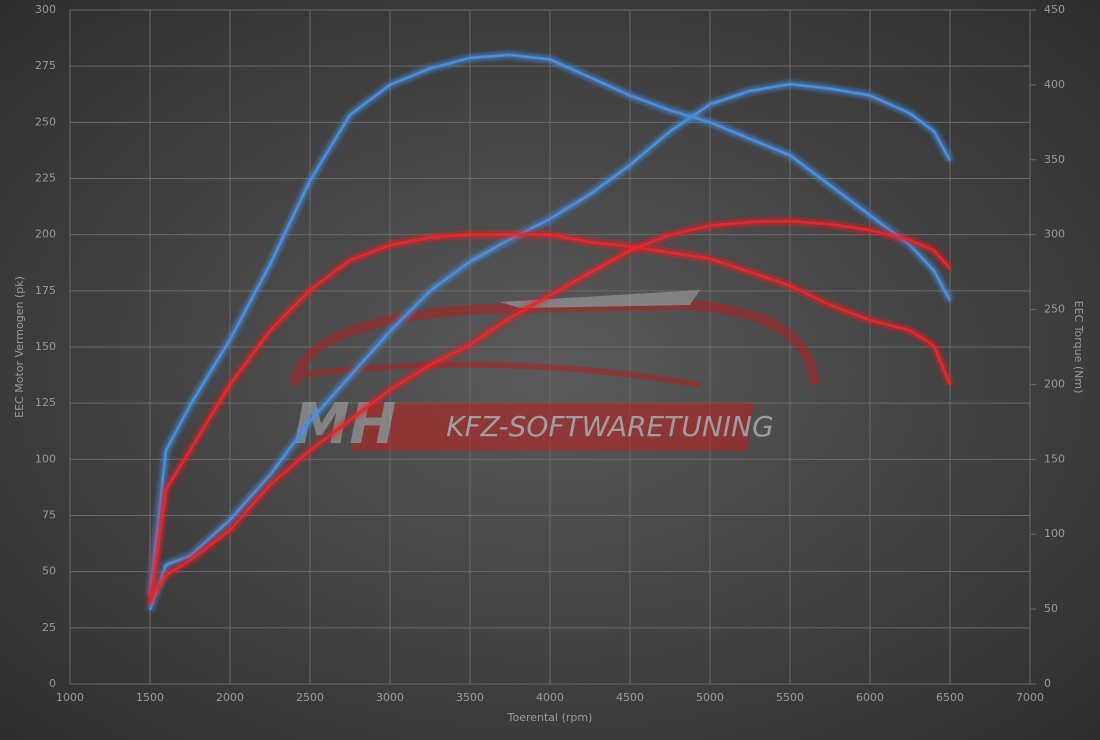 Image resolution: width=1100 pixels, height=740 pixels. I want to click on x-tick-label: 3500, so click(470, 697).